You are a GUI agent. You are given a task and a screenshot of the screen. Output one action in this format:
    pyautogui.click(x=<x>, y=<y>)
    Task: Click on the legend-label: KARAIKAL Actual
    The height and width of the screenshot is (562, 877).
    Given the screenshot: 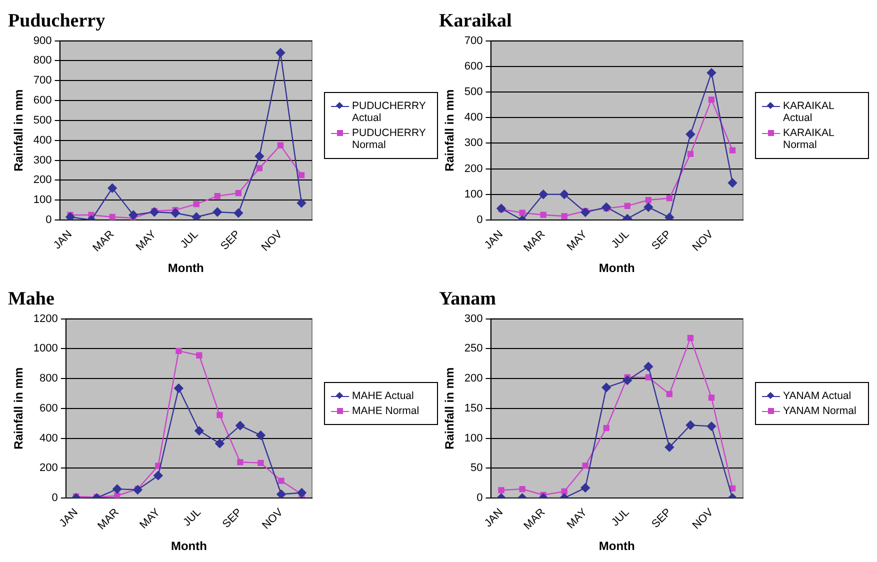 What is the action you would take?
    pyautogui.click(x=809, y=112)
    